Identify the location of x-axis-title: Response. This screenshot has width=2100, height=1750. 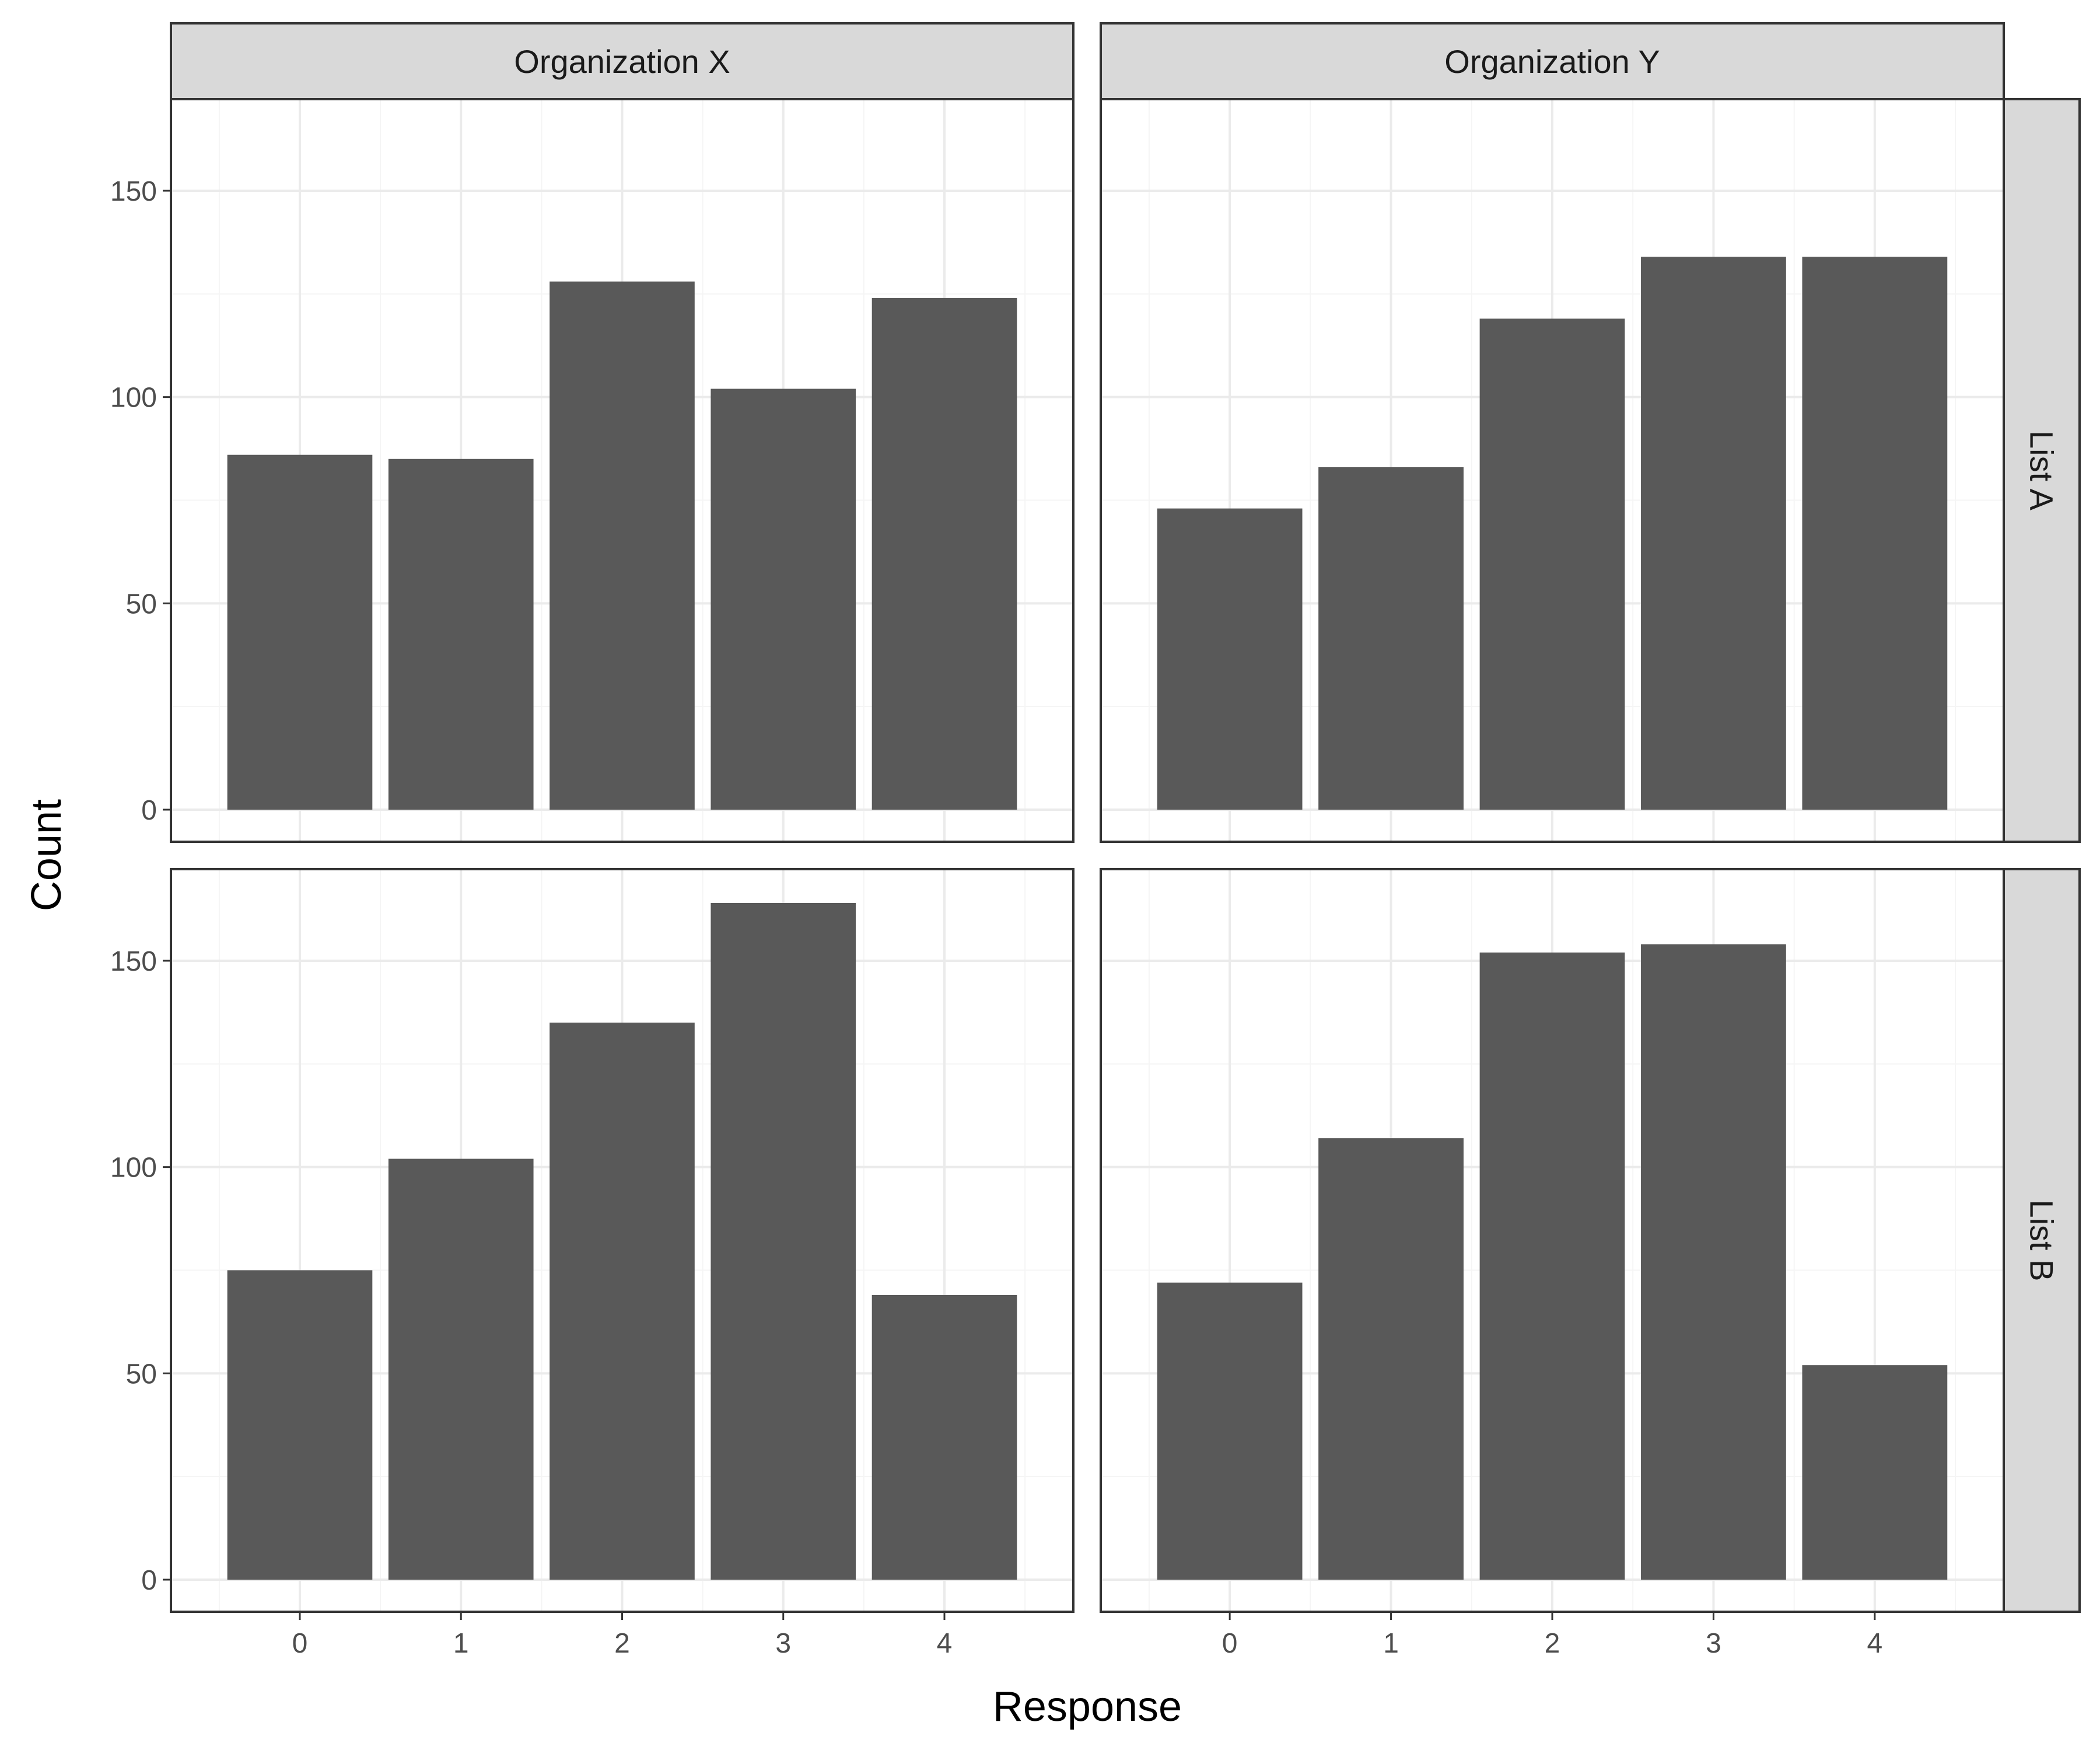
(1087, 1707).